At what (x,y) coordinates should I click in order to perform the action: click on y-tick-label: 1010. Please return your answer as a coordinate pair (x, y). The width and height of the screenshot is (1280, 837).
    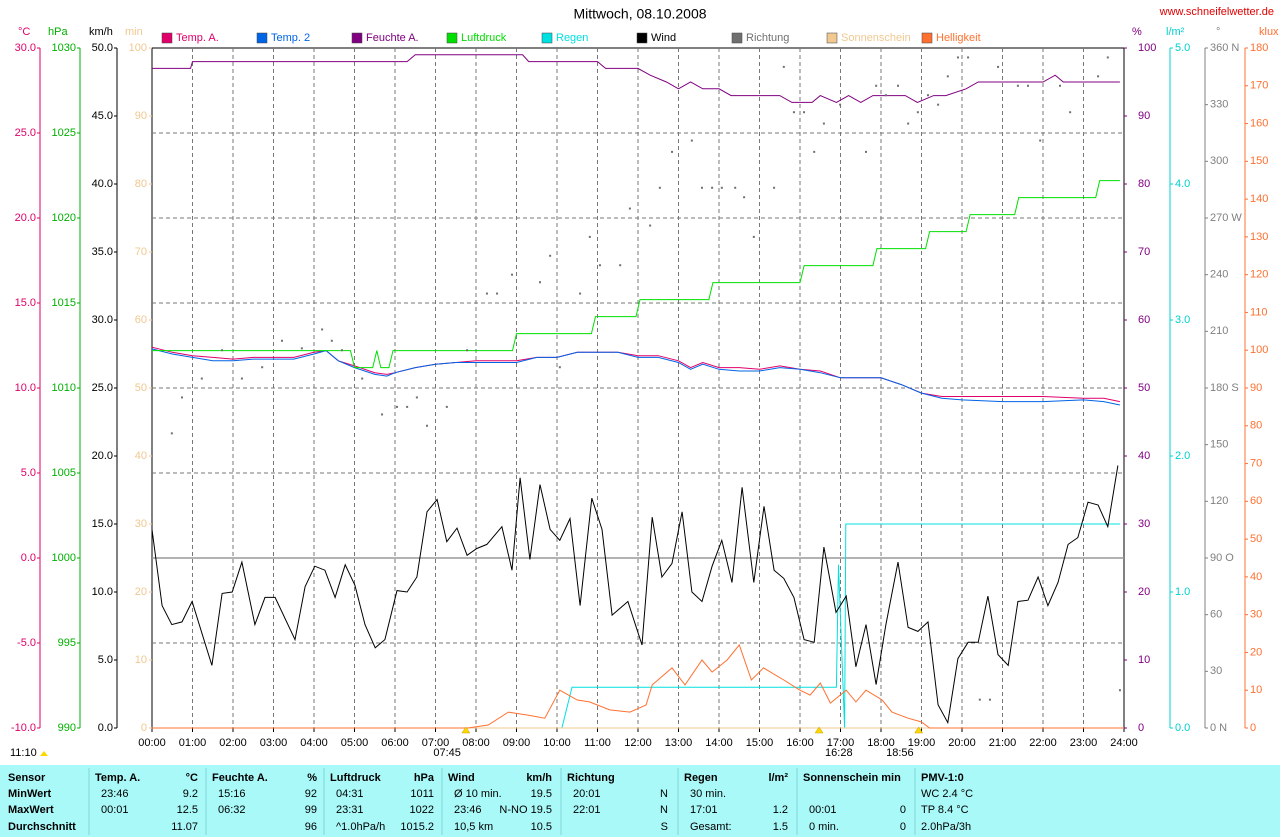
    Looking at the image, I should click on (64, 388).